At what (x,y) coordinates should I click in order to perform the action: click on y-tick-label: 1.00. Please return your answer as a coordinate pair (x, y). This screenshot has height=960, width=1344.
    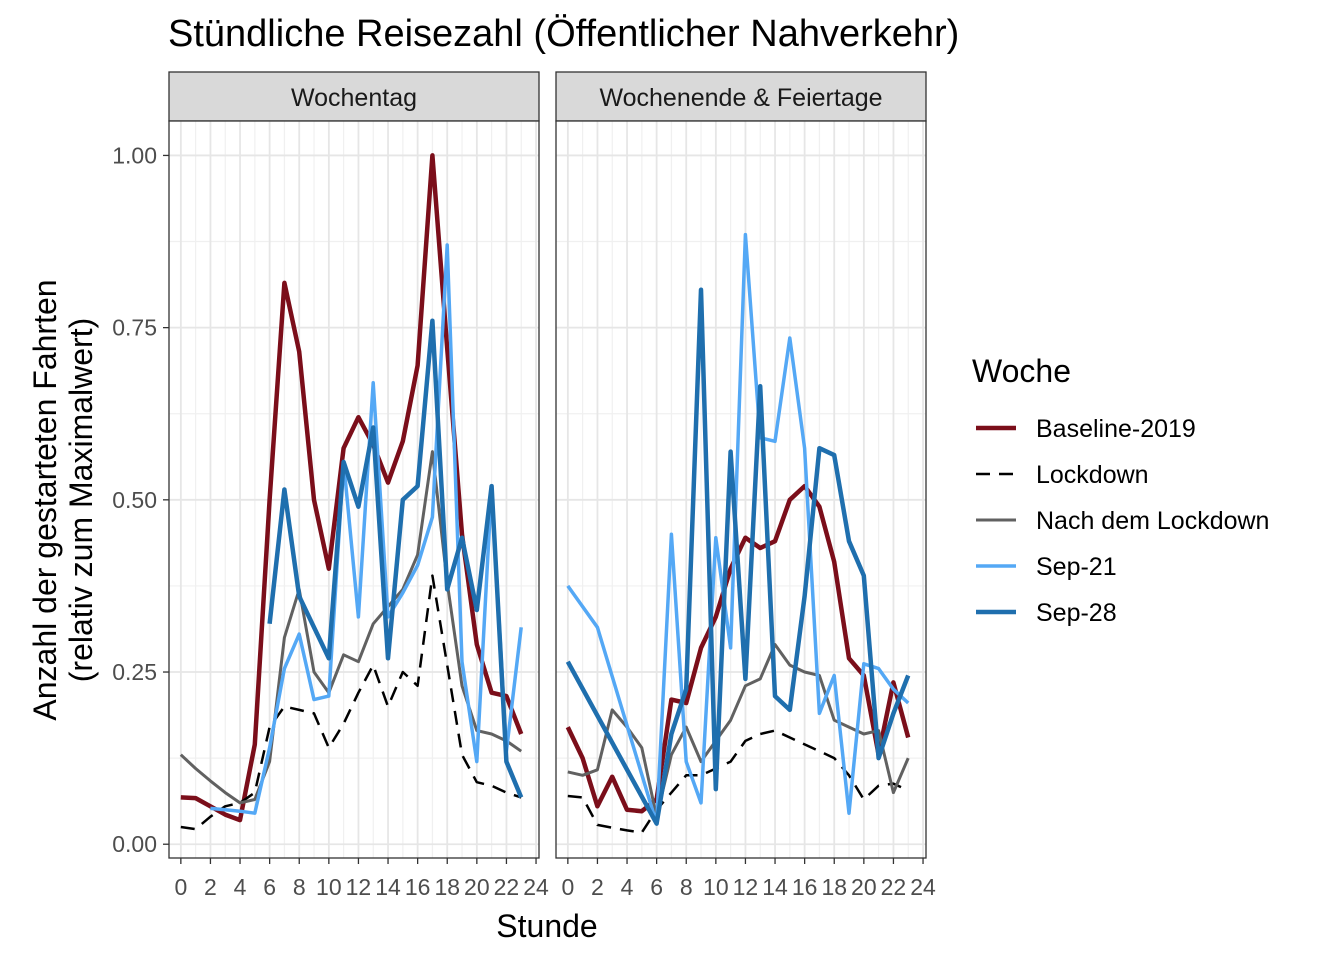
    Looking at the image, I should click on (134, 155).